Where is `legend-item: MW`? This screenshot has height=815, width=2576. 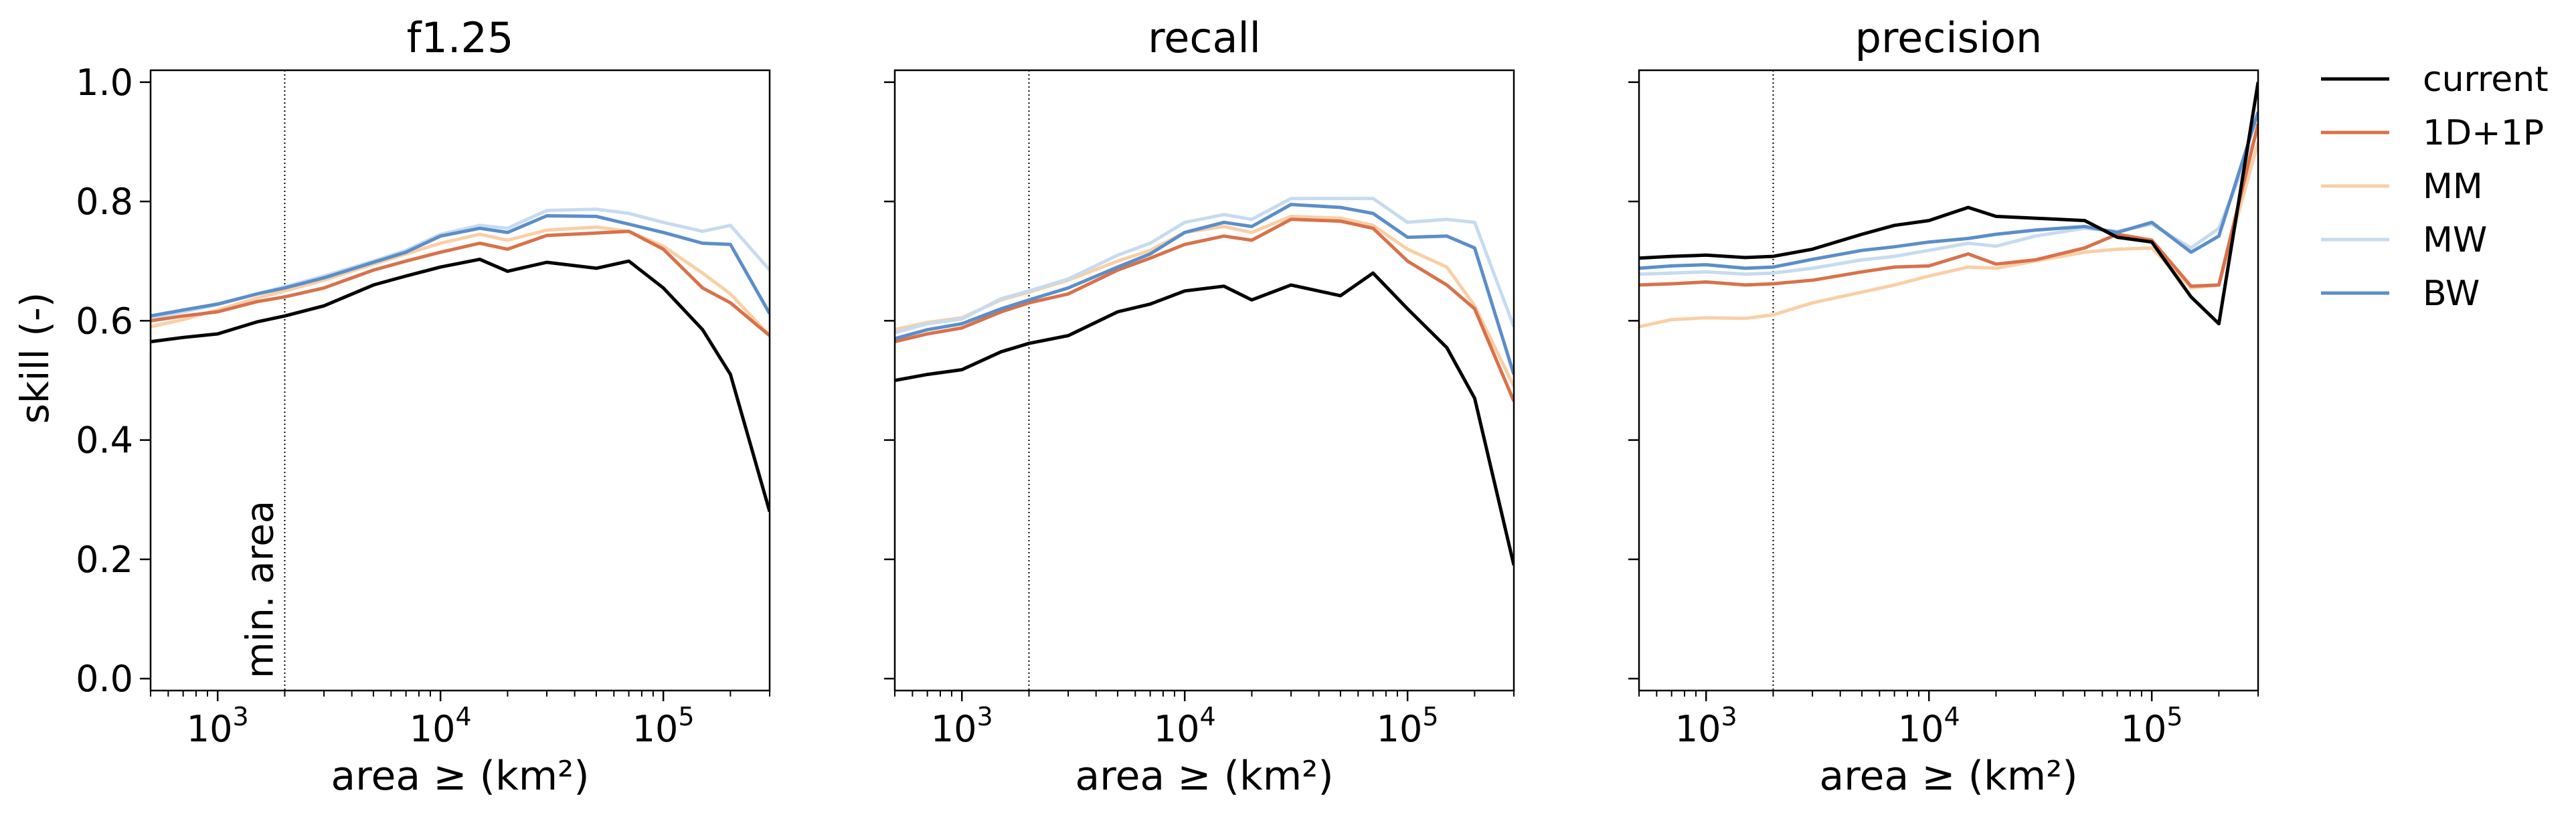 legend-item: MW is located at coordinates (2404, 240).